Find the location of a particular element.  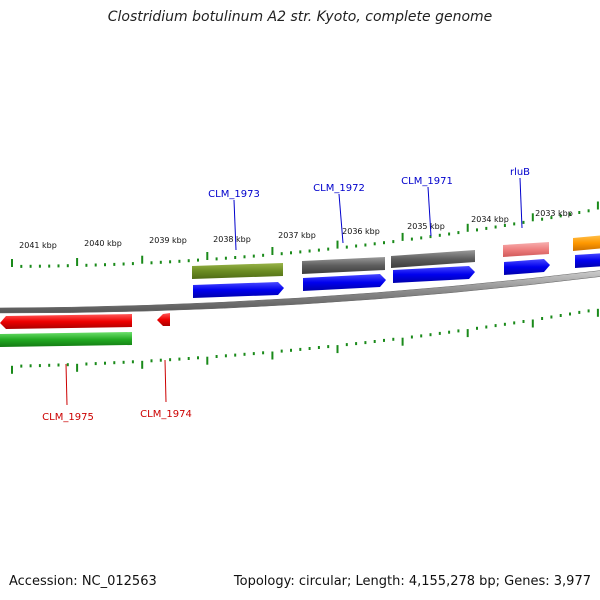

upper-scale-ruler is located at coordinates (305, 234).